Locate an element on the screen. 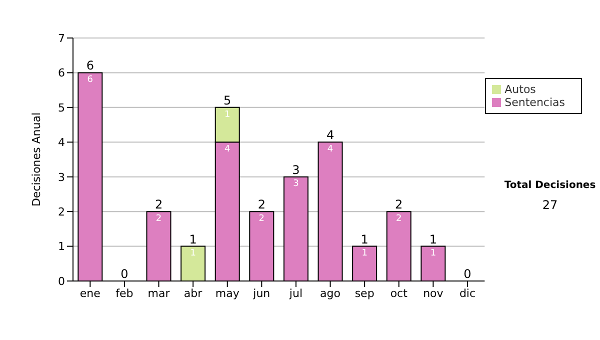 The width and height of the screenshot is (600, 340). total-label: 6 is located at coordinates (90, 65).